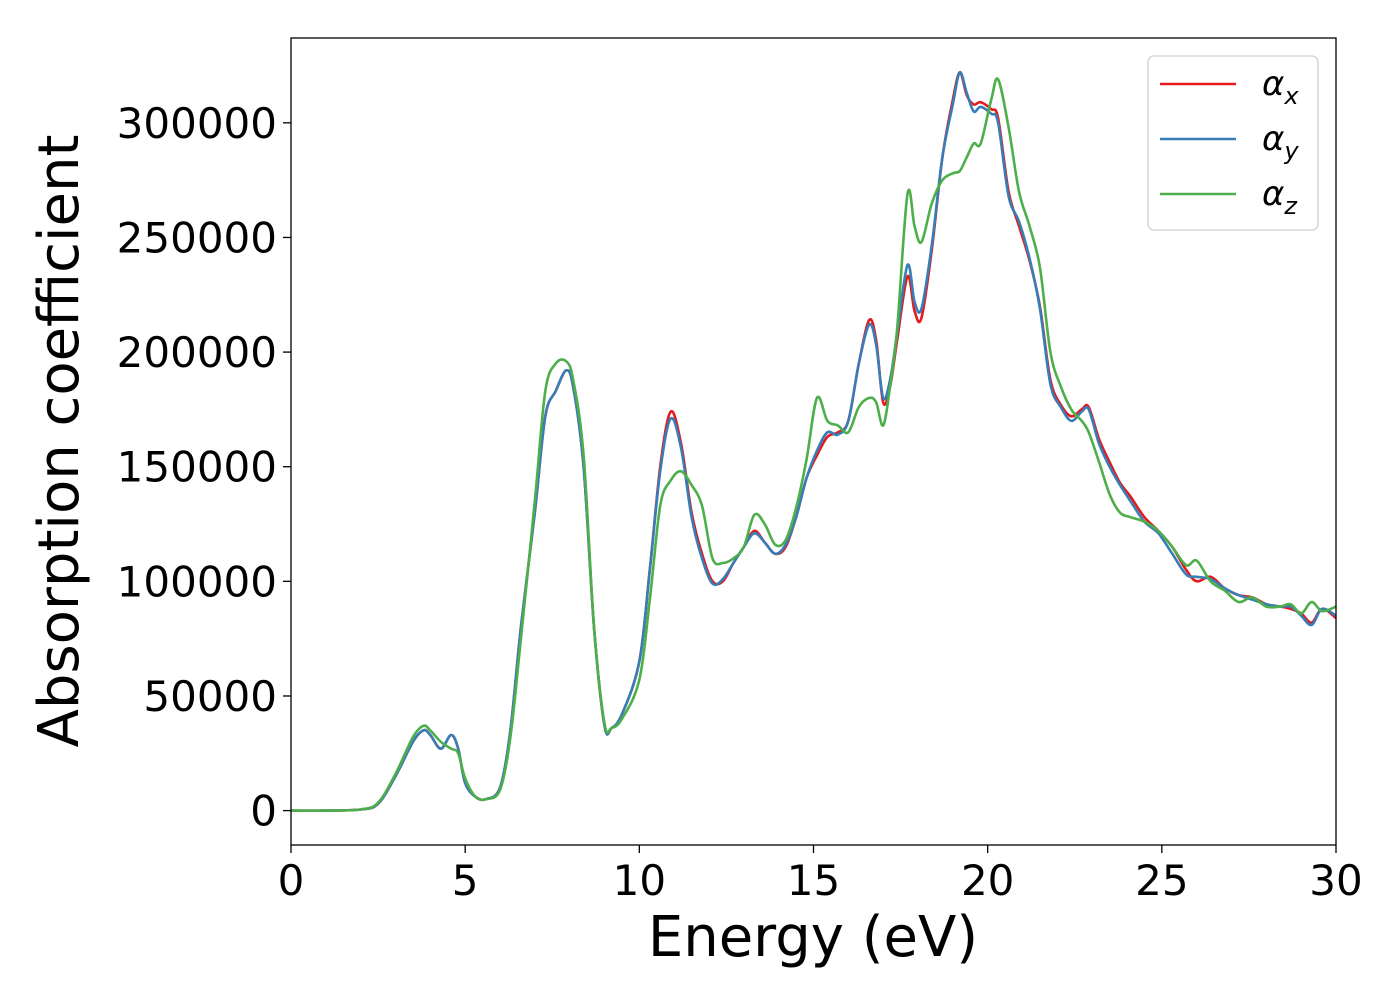 This screenshot has height=1000, width=1400. What do you see at coordinates (197, 581) in the screenshot?
I see `y-tick-label: 100000` at bounding box center [197, 581].